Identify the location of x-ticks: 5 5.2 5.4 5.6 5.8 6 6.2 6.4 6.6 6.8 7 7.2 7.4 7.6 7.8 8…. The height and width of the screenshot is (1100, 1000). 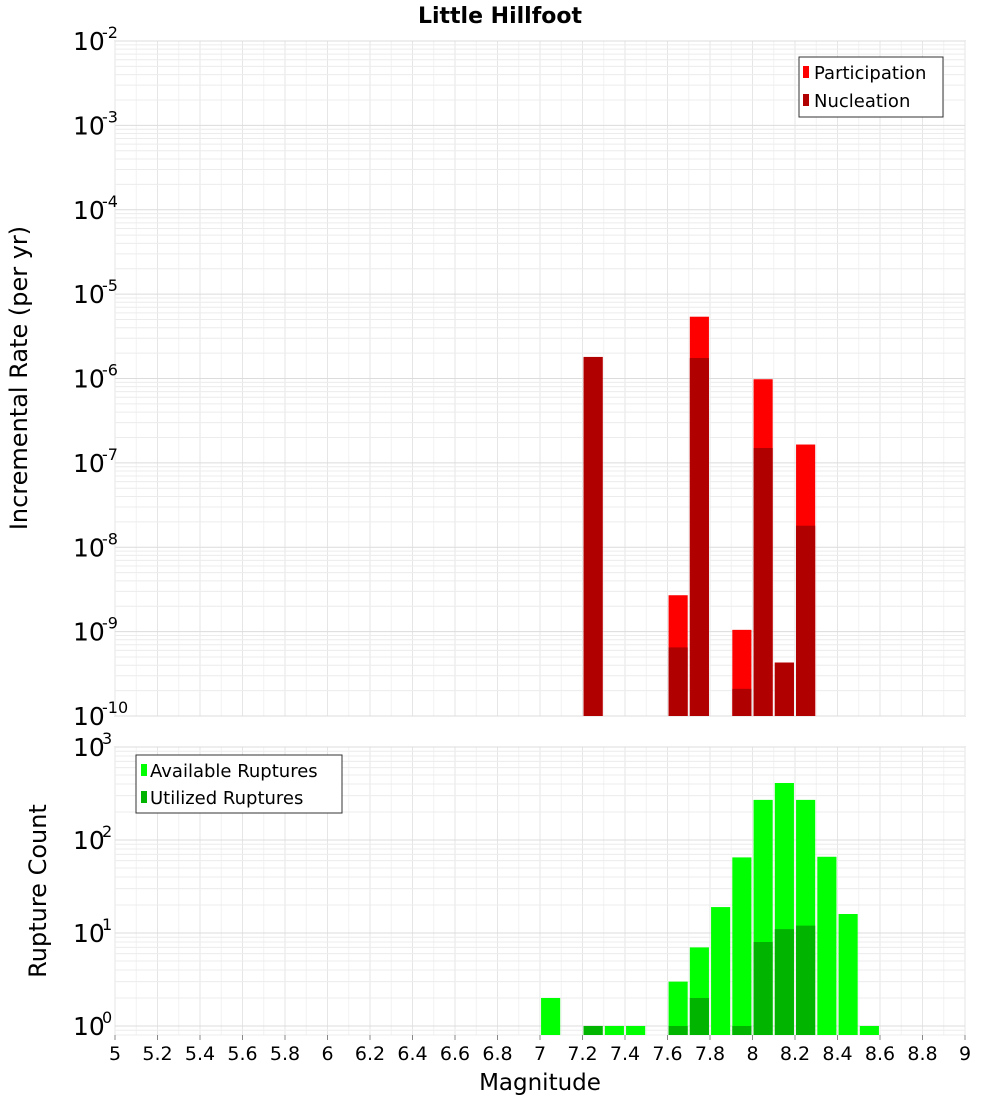
(540, 1050).